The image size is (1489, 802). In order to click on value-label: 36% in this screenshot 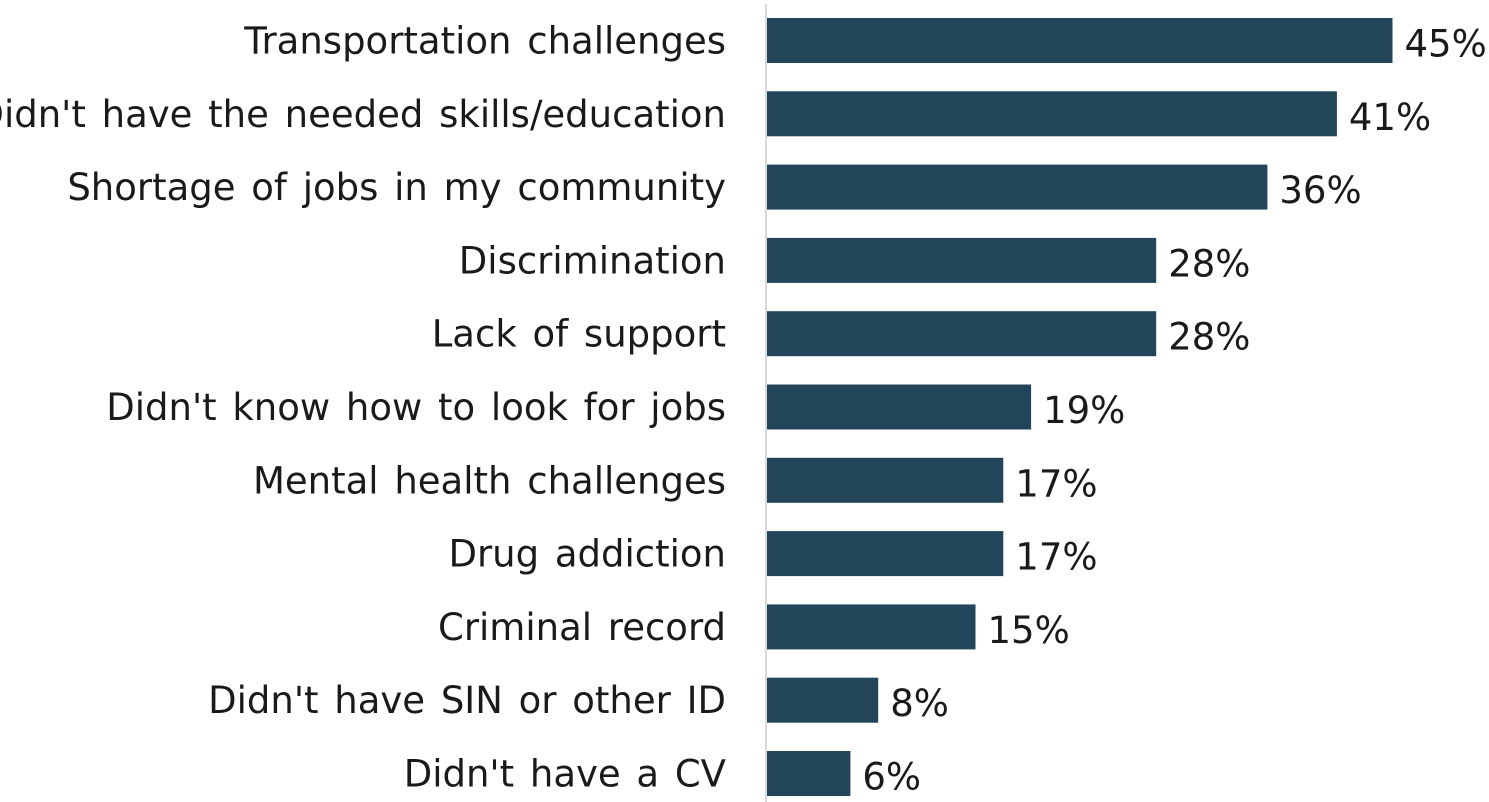, I will do `click(1320, 190)`.